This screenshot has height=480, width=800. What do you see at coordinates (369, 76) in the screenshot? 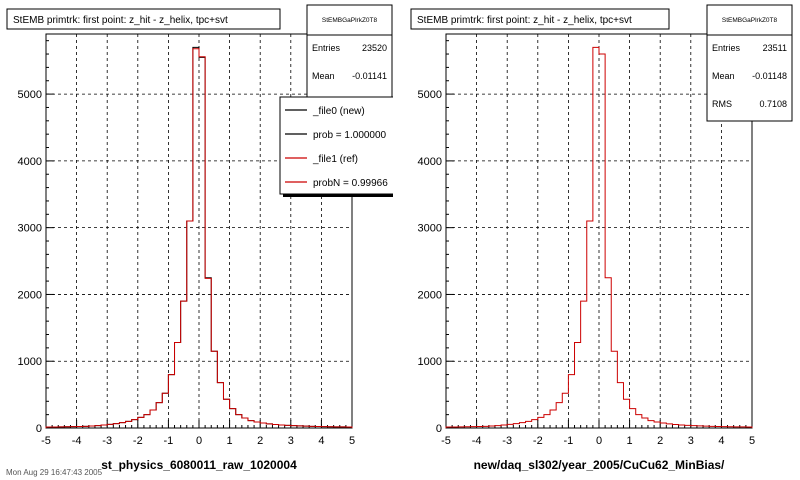
I see `stats-value: -0.01141` at bounding box center [369, 76].